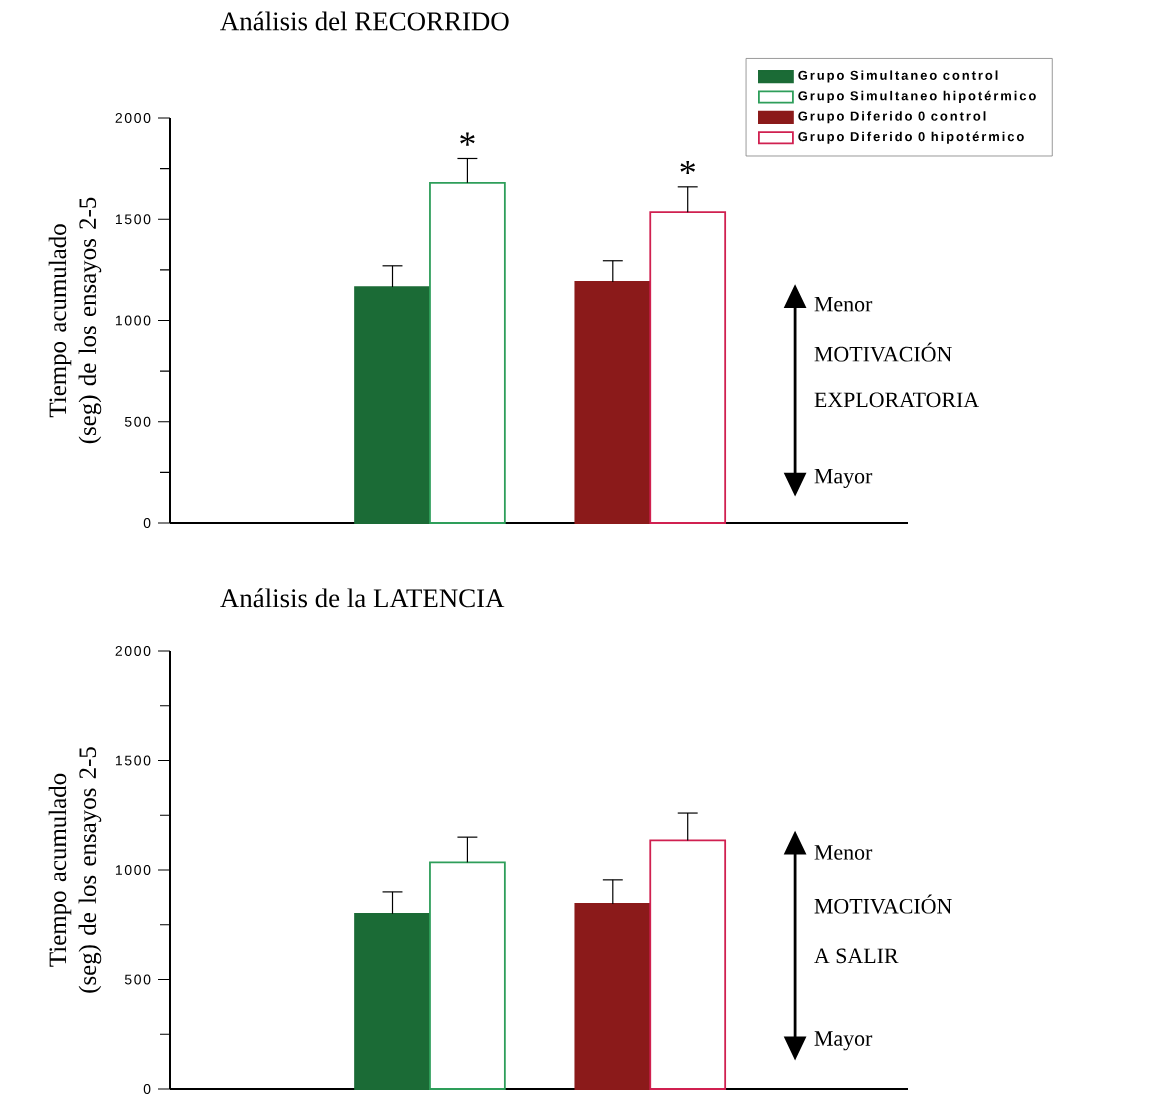  What do you see at coordinates (364, 21) in the screenshot?
I see `chart-title: Análisis del RECORRIDO` at bounding box center [364, 21].